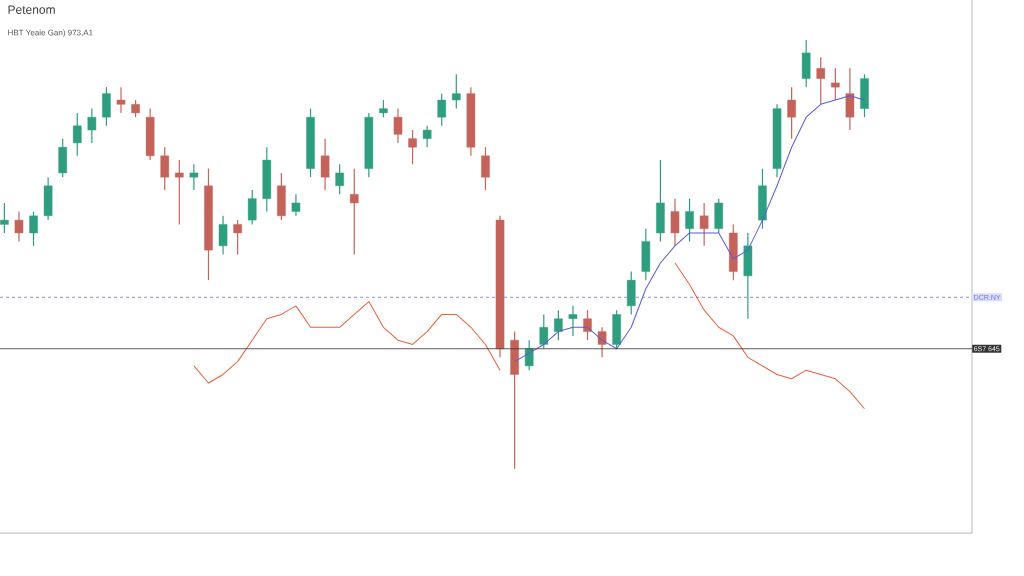 The image size is (1024, 576). I want to click on chart-subtitle: HBT Yeaie Gan) 973,A1, so click(50, 33).